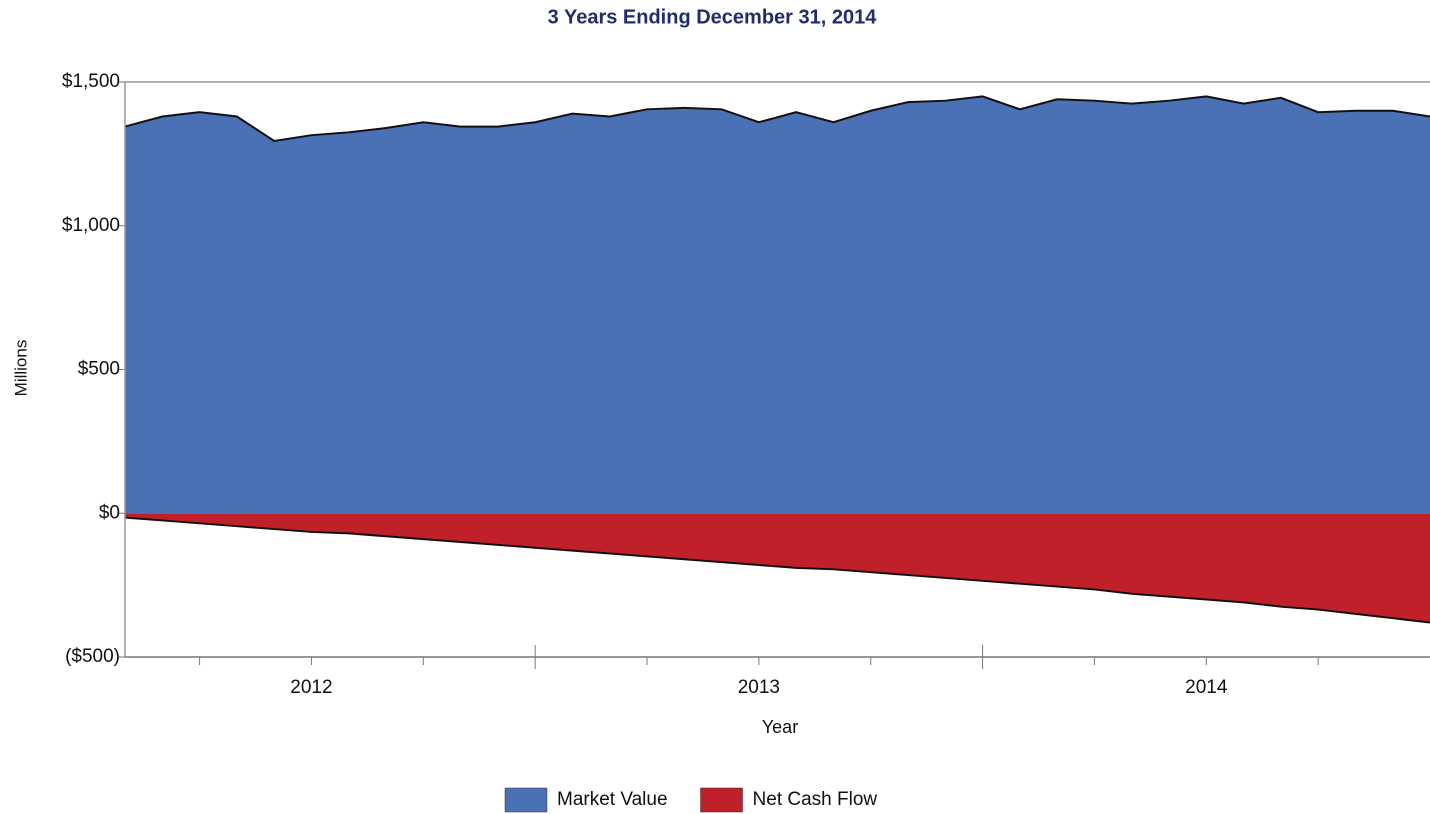  Describe the element at coordinates (92, 656) in the screenshot. I see `y-tick-label: ($500)` at that location.